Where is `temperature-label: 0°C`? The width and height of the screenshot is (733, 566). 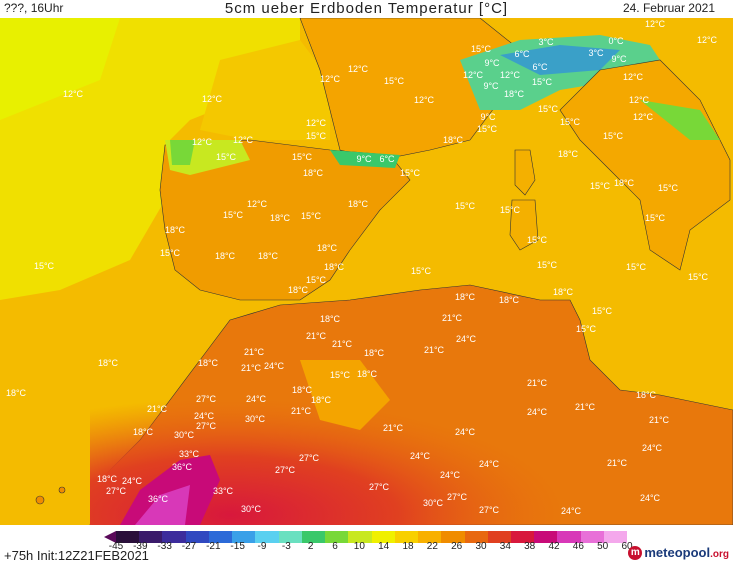 temperature-label: 0°C is located at coordinates (616, 41).